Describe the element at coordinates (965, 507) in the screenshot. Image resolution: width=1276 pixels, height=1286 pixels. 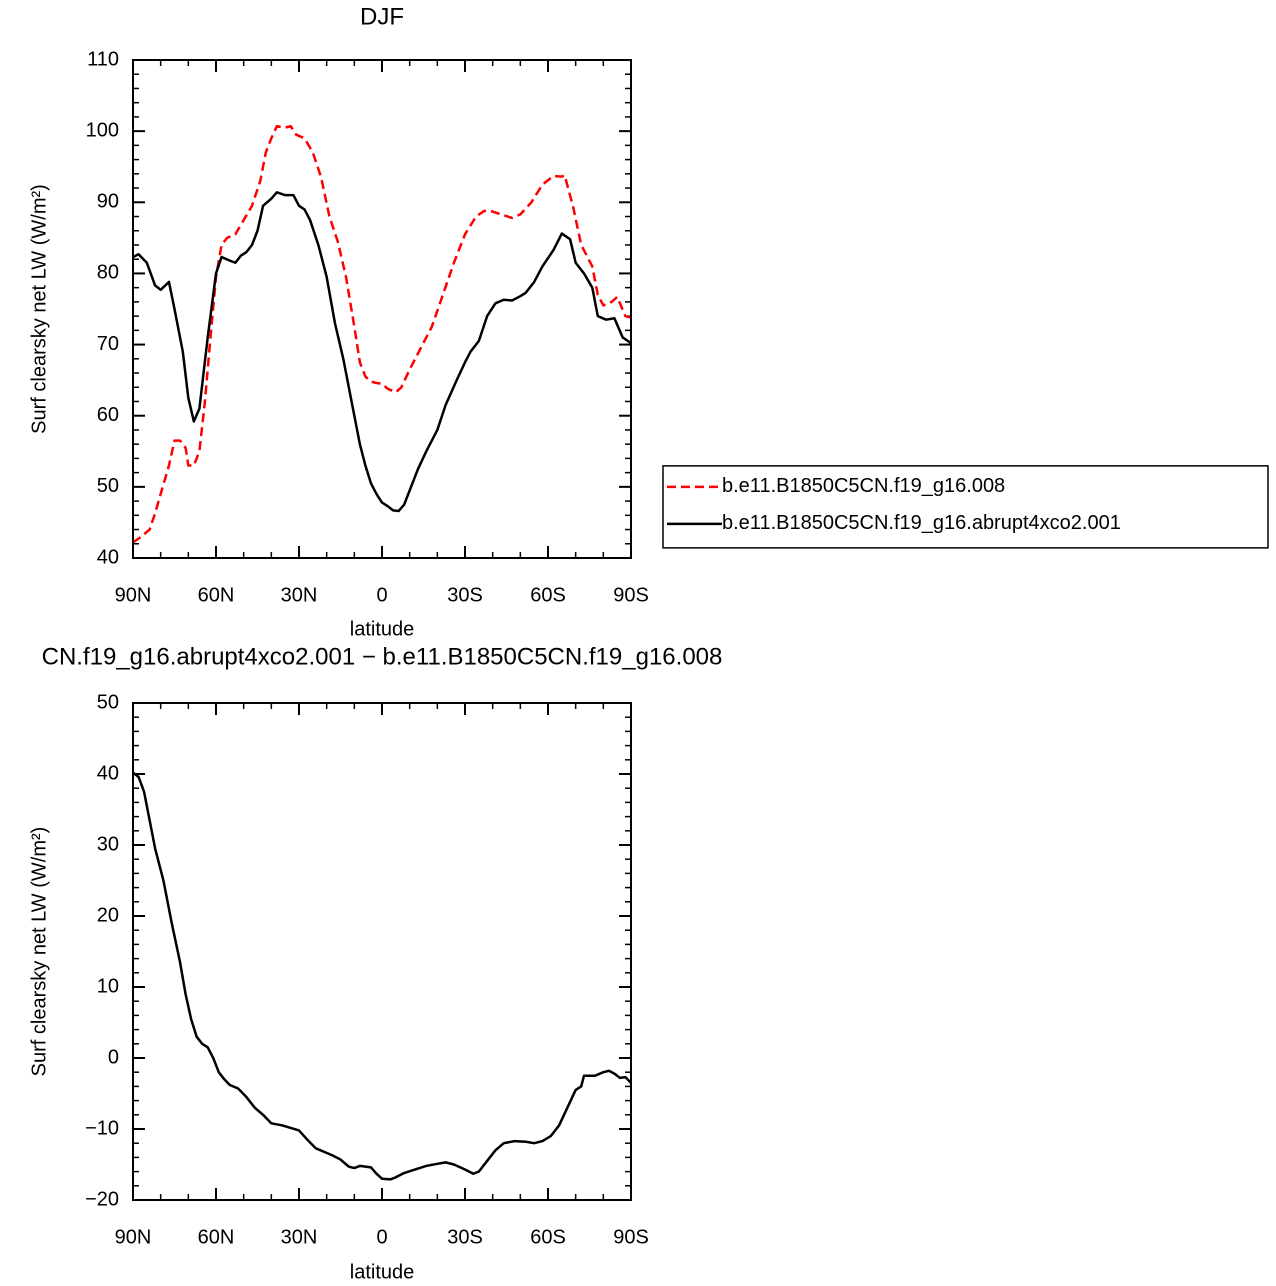
I see `legend-box` at that location.